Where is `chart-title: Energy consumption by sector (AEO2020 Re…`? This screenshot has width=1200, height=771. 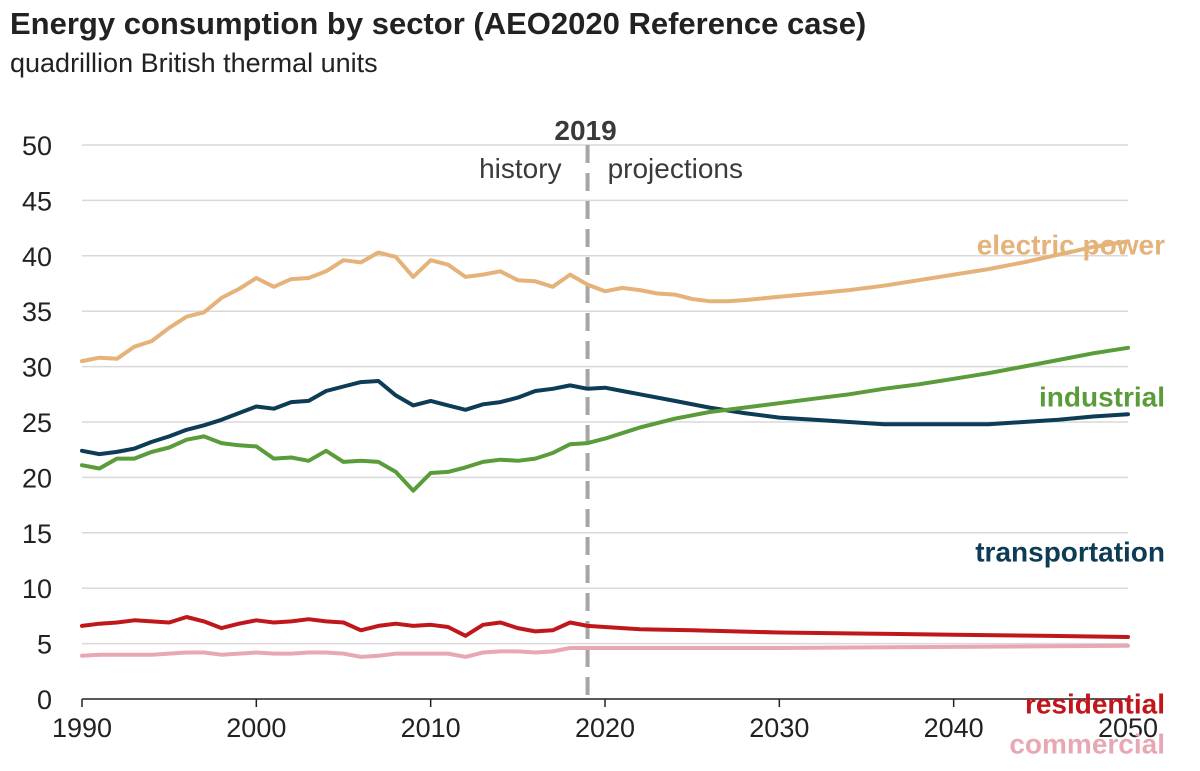 chart-title: Energy consumption by sector (AEO2020 Re… is located at coordinates (438, 23).